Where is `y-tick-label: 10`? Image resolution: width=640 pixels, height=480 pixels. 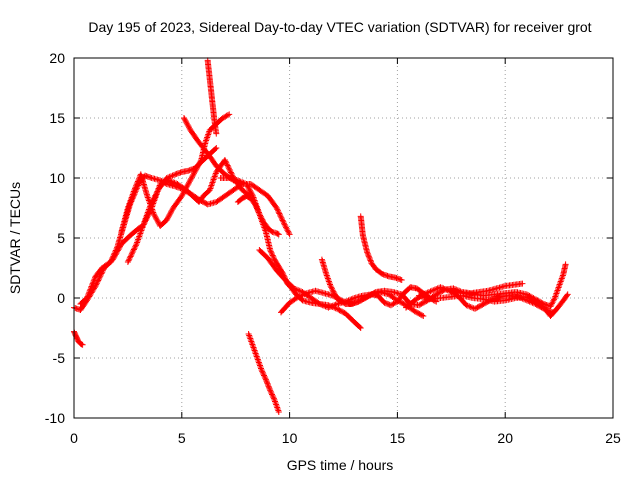 y-tick-label: 10 is located at coordinates (57, 178).